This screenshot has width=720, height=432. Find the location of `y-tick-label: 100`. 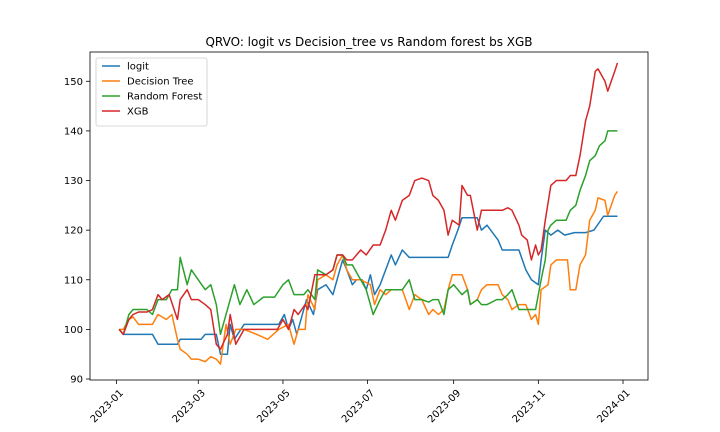

y-tick-label: 100 is located at coordinates (73, 330).